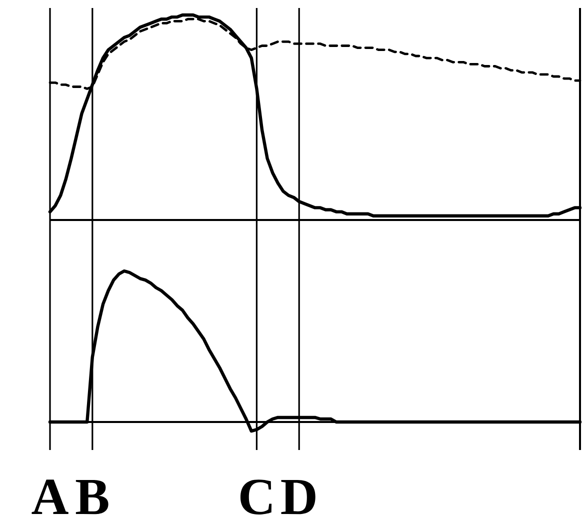  I want to click on x-tick-label: C, so click(256, 497).